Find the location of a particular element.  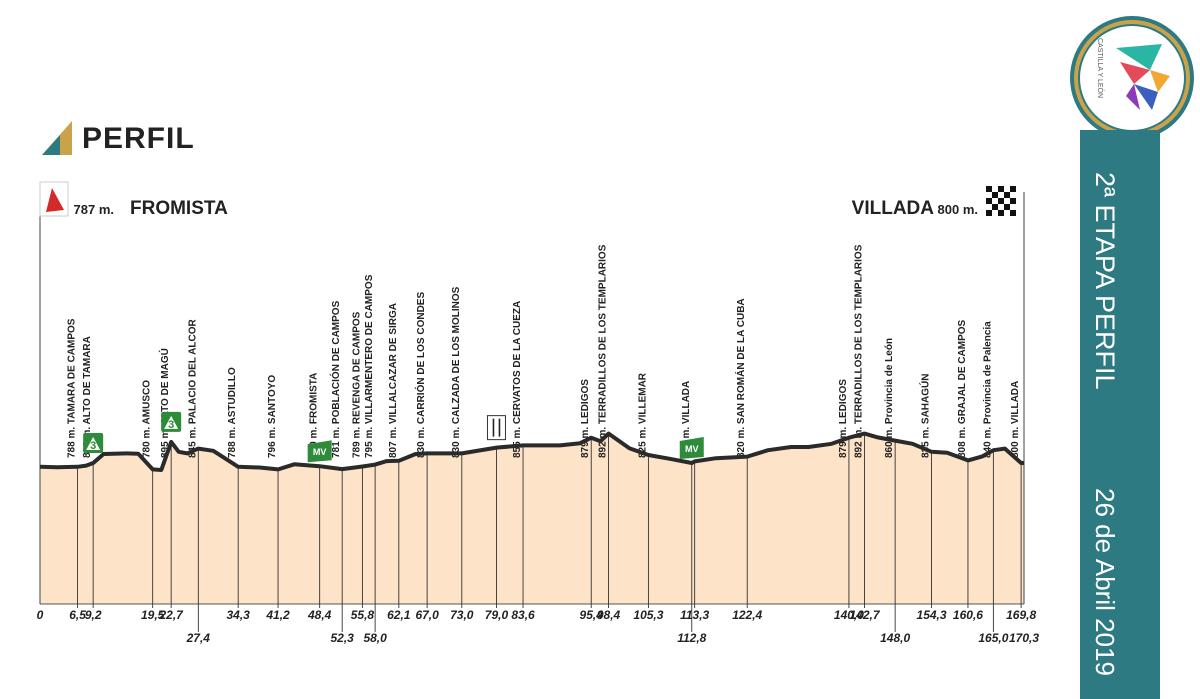

km-label: 9,2 is located at coordinates (93, 615).